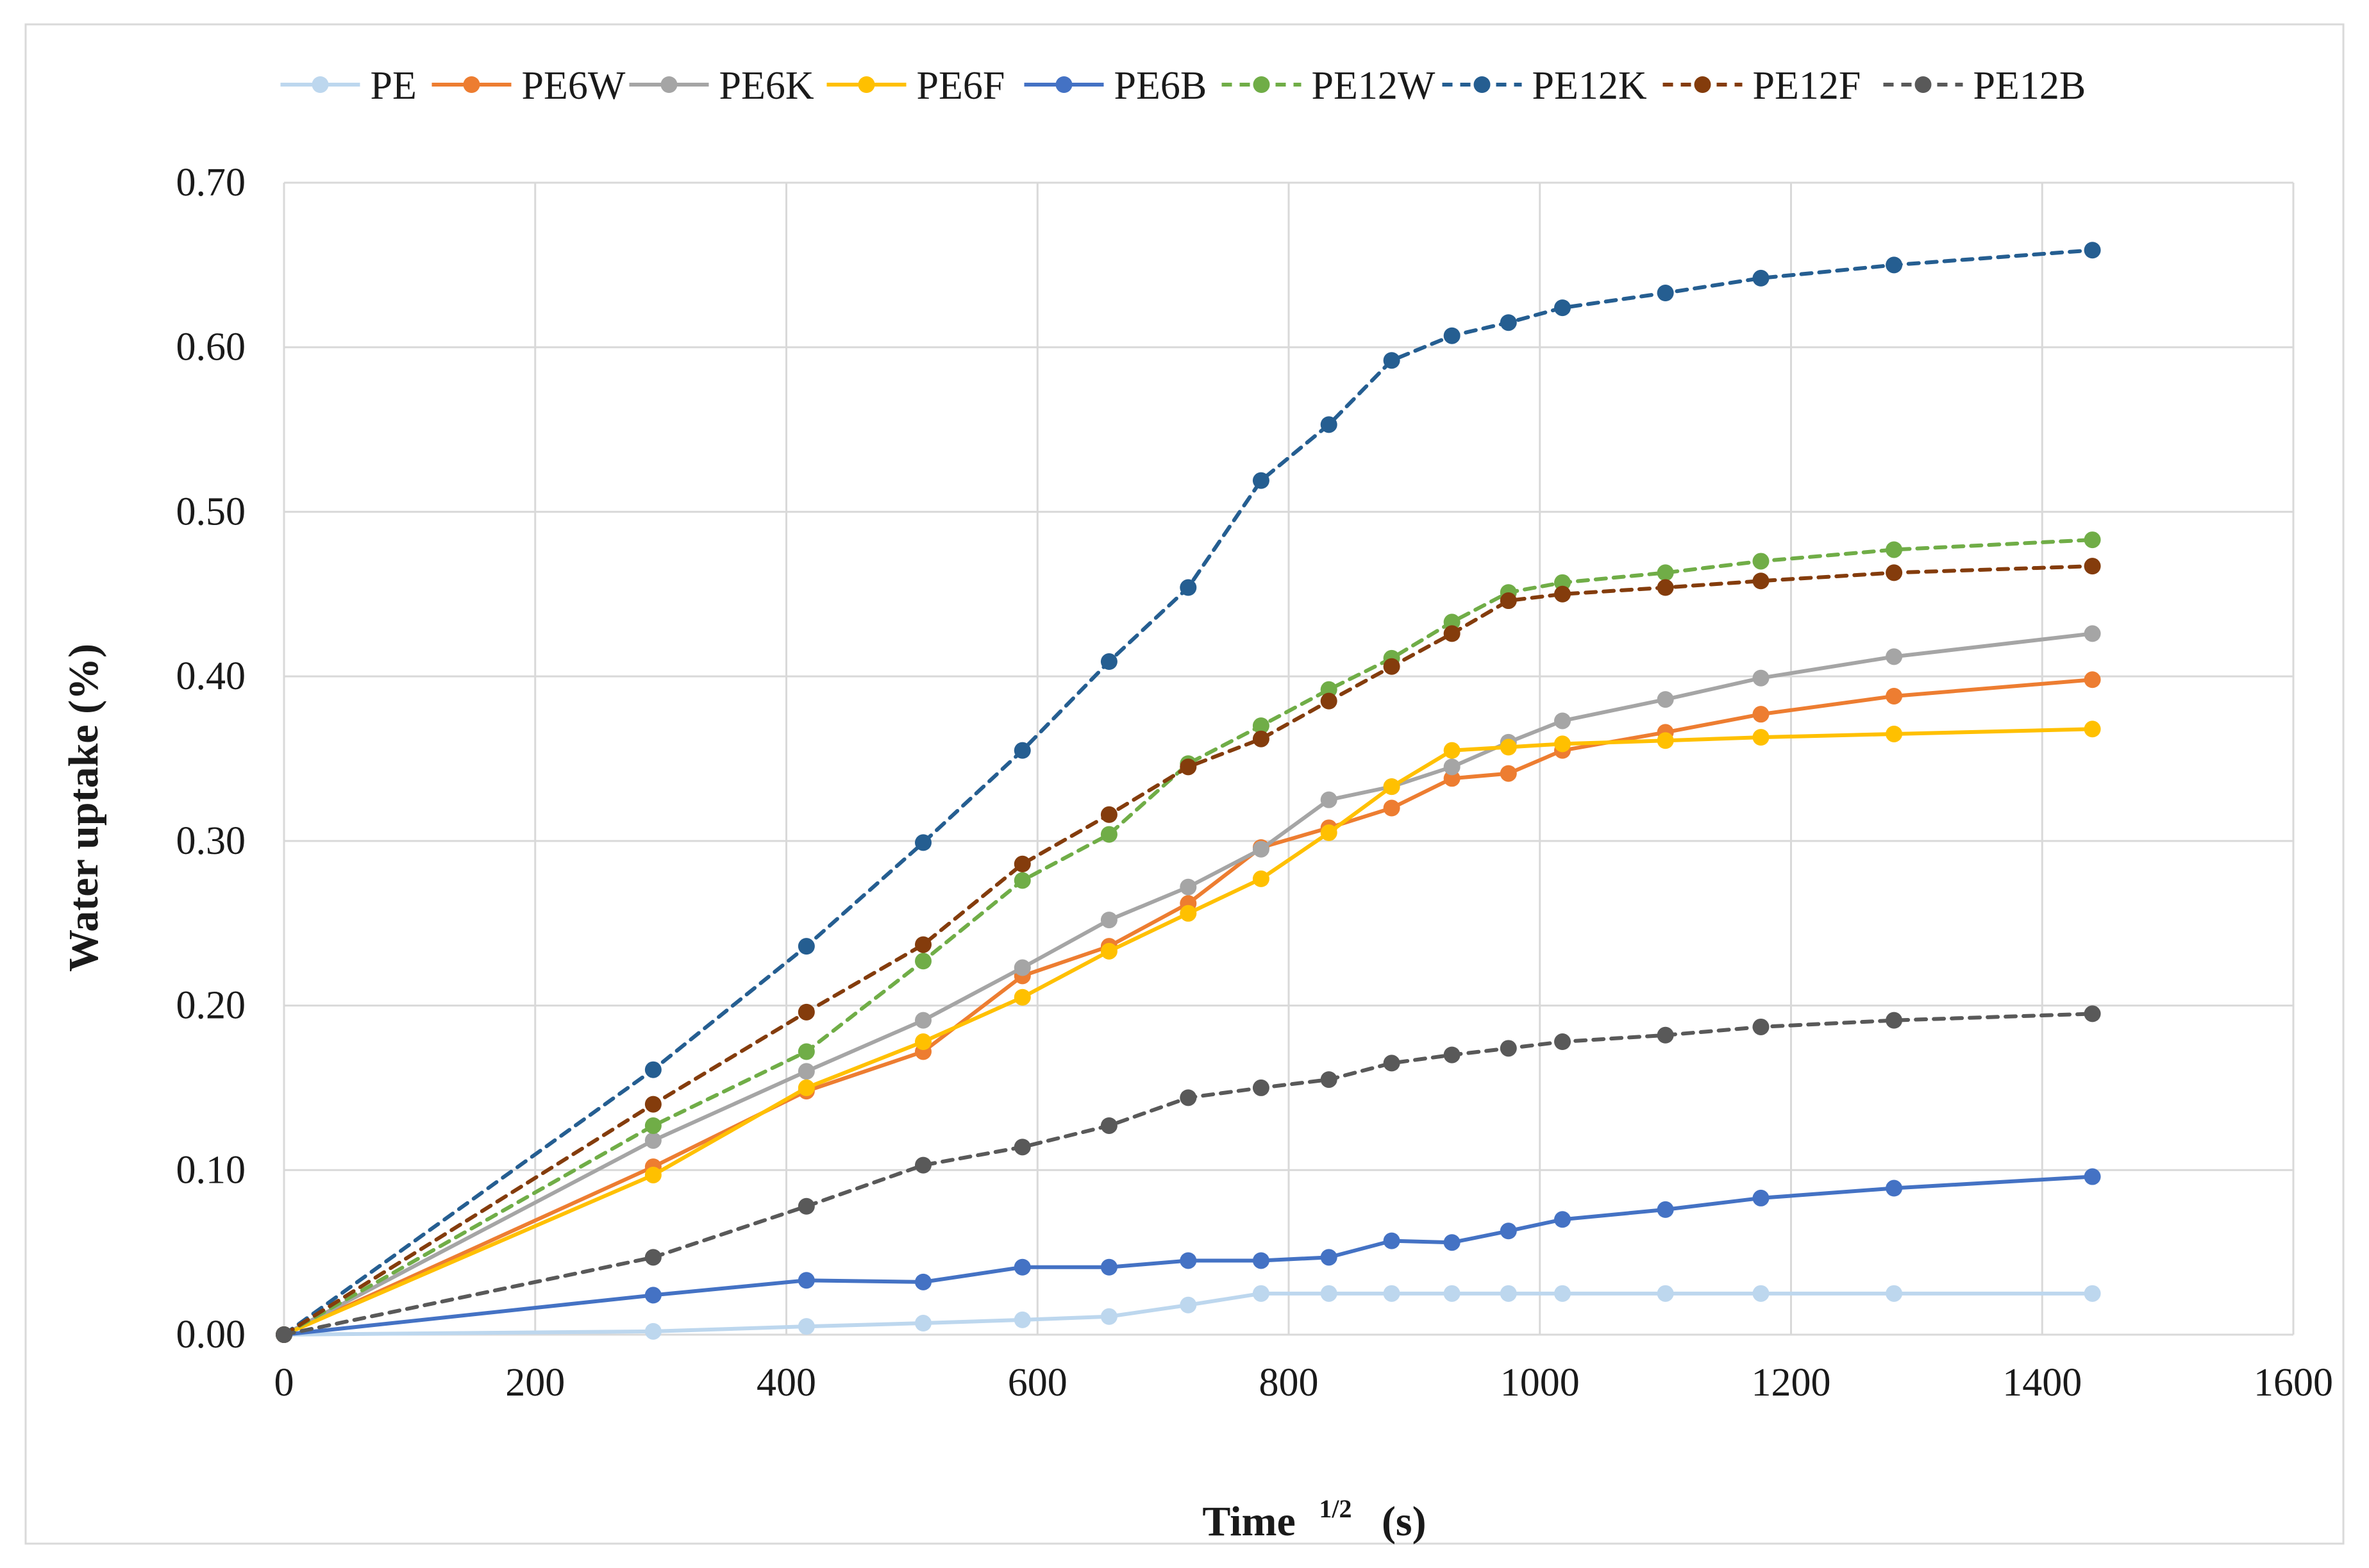 The height and width of the screenshot is (1568, 2369). What do you see at coordinates (669, 84) in the screenshot?
I see `legend-swatch-marker-pe6k` at bounding box center [669, 84].